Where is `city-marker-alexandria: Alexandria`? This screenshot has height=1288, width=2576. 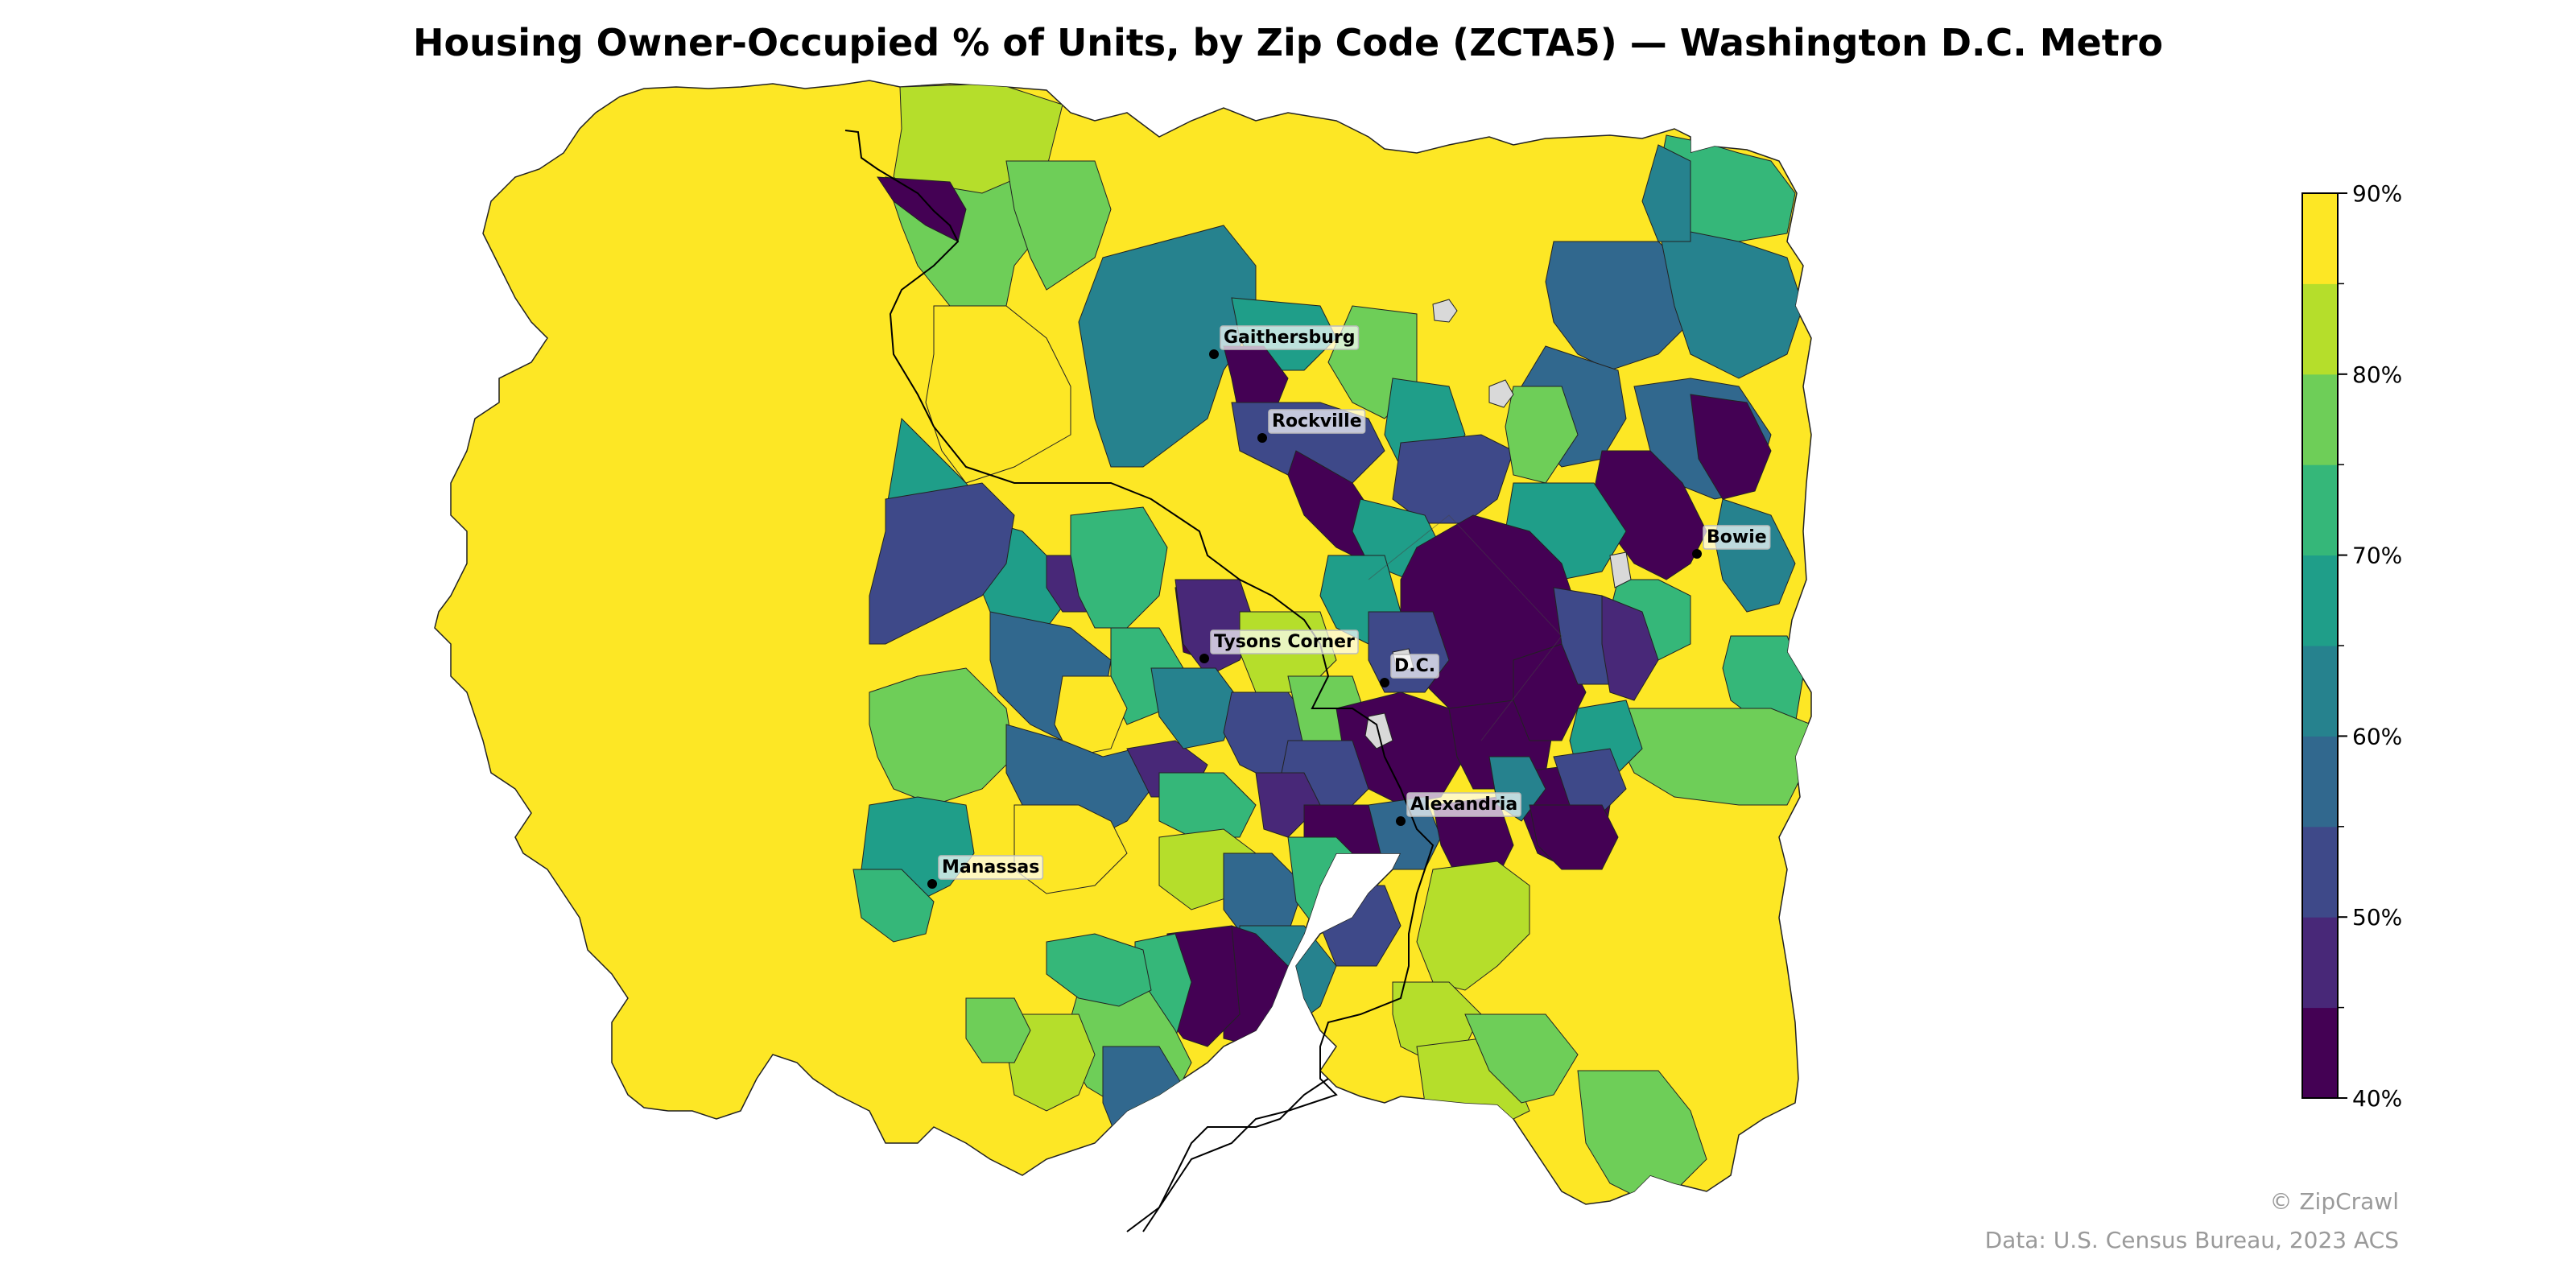 city-marker-alexandria: Alexandria is located at coordinates (1458, 809).